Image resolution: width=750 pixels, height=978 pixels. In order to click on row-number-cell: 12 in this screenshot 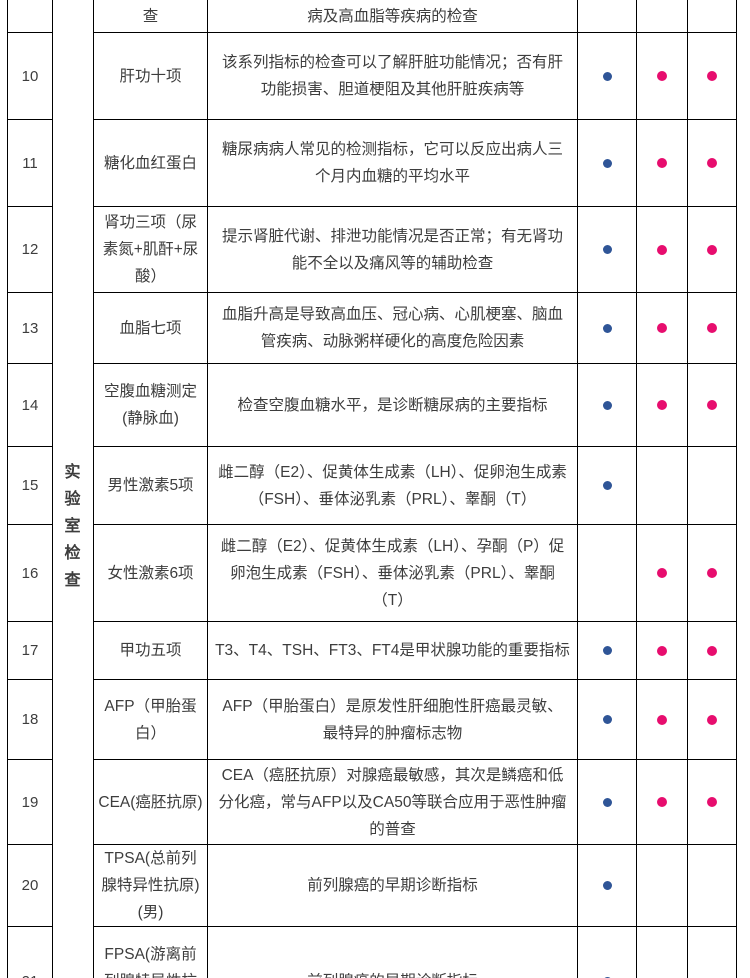, I will do `click(30, 250)`.